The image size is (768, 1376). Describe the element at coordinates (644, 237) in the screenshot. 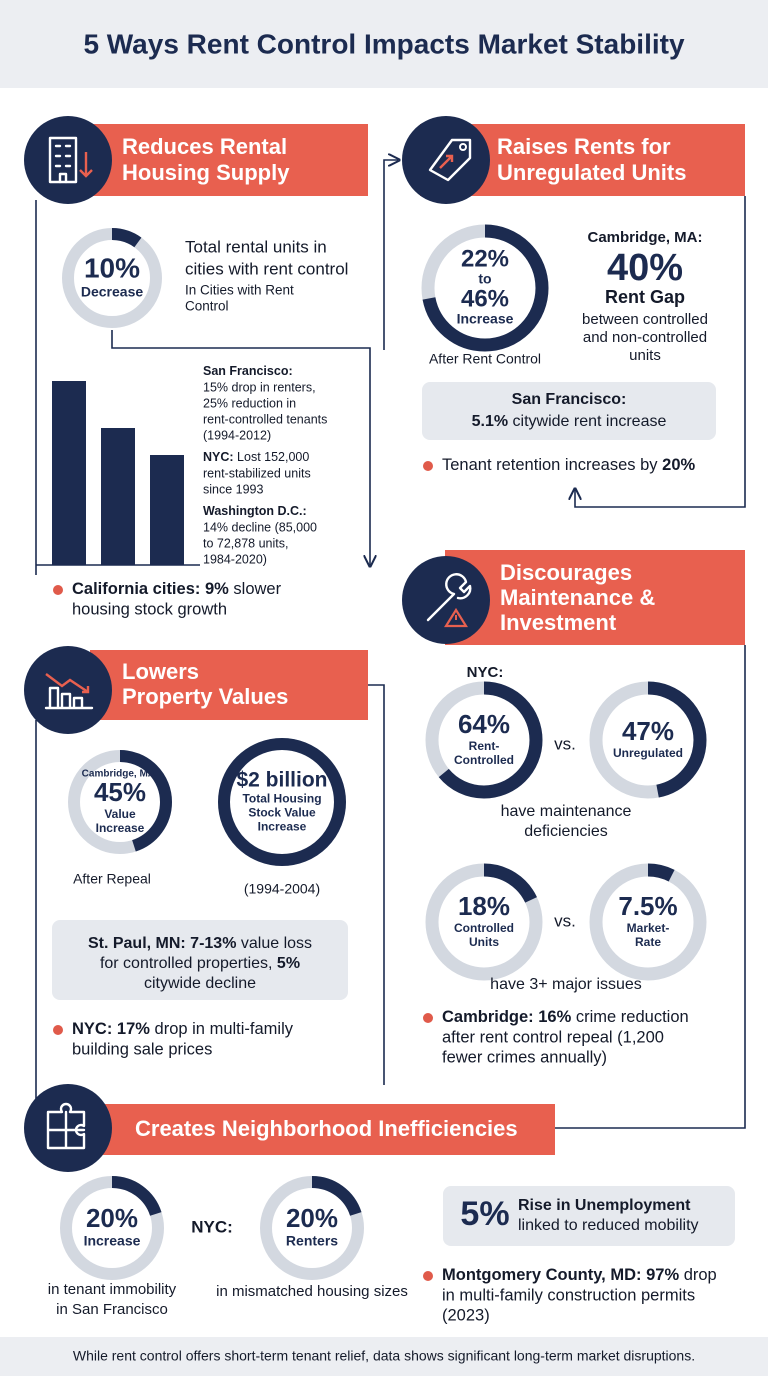

I see `label: Cambridge, MA:` at that location.